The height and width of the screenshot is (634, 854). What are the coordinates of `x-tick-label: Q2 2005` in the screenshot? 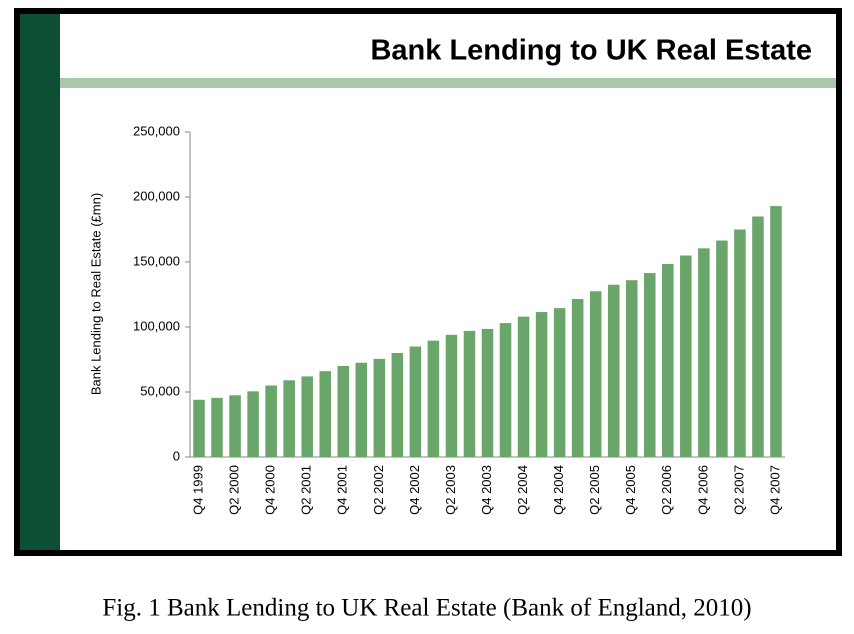 It's located at (594, 490).